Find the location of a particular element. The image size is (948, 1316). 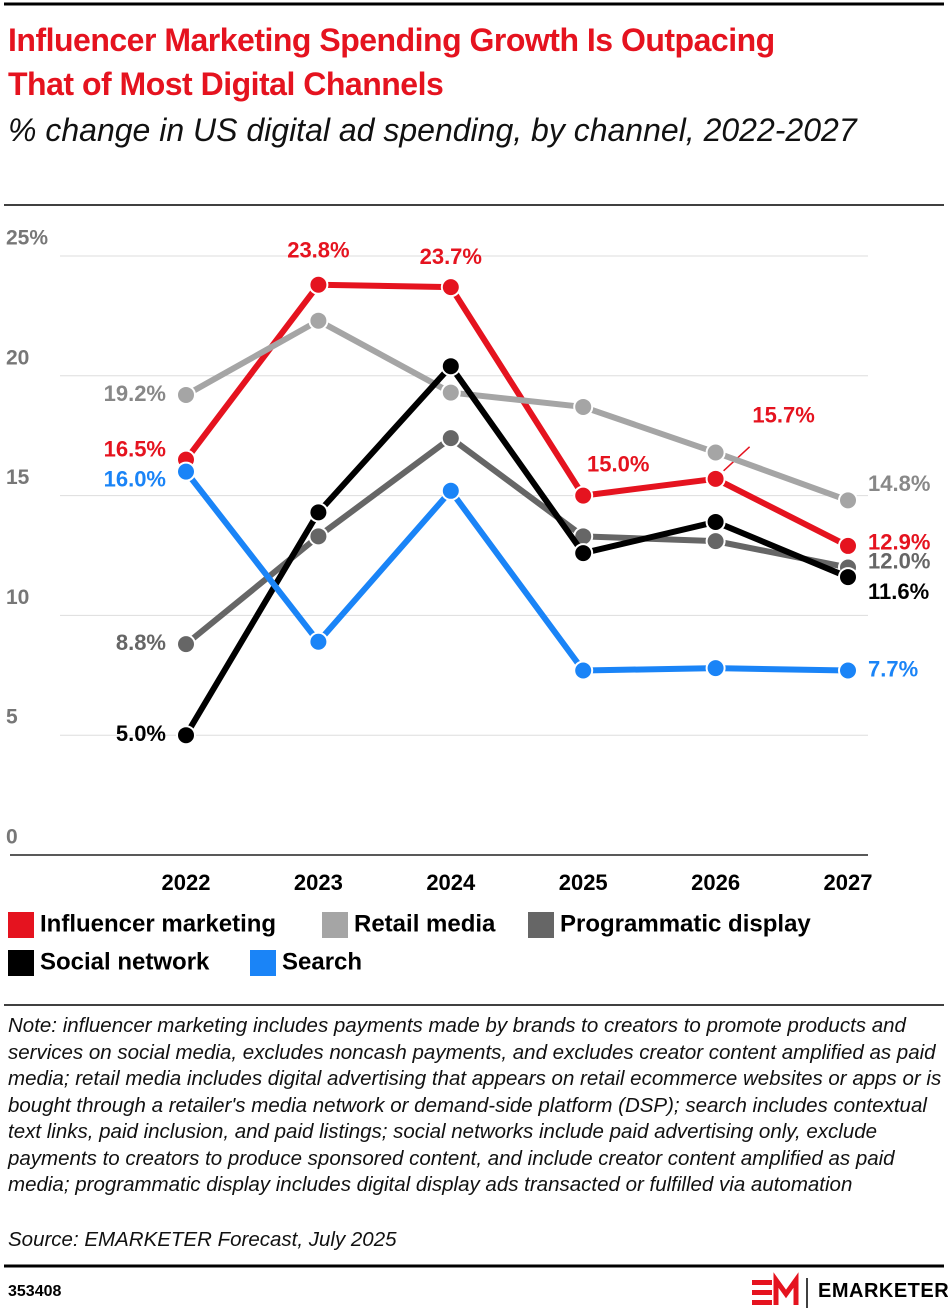

data-label: 16.5% is located at coordinates (135, 448).